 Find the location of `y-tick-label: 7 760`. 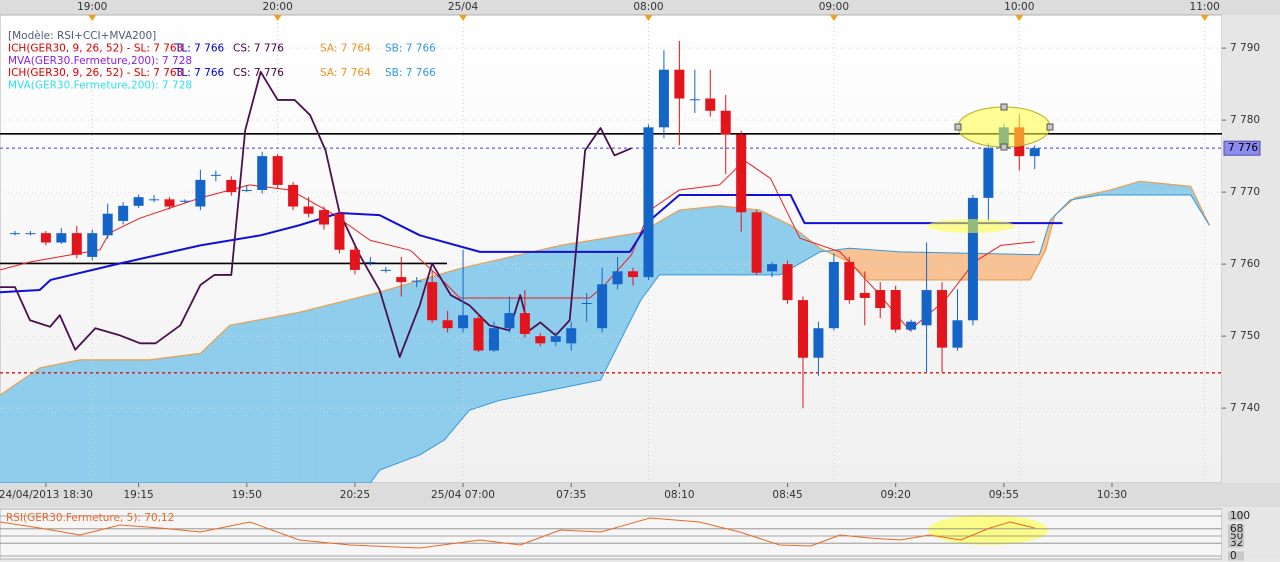

y-tick-label: 7 760 is located at coordinates (1245, 264).